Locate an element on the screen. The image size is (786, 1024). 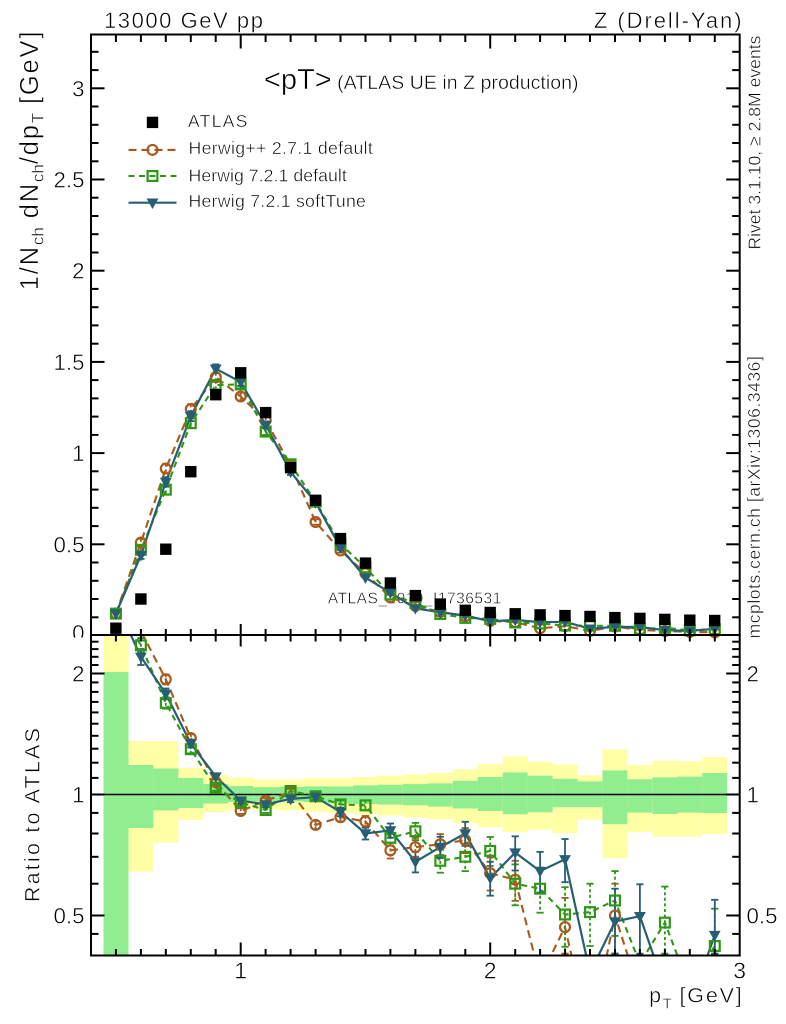
svg-text: 0 is located at coordinates (78, 633).